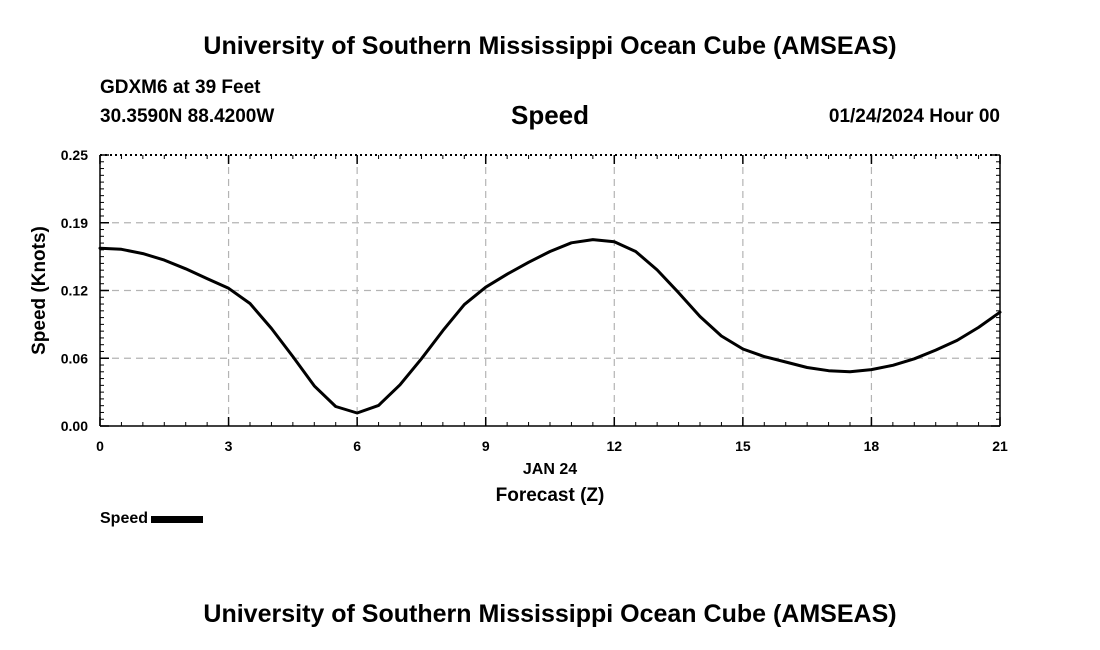  Describe the element at coordinates (550, 495) in the screenshot. I see `x-axis-title: Forecast (Z)` at that location.